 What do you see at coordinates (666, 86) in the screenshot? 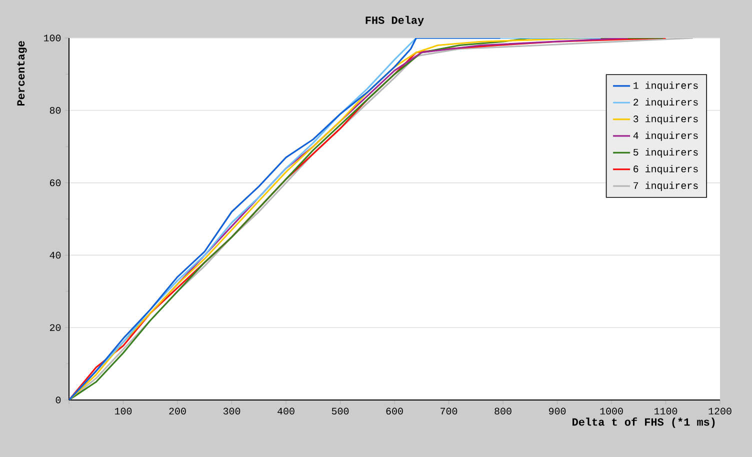
I see `legend-label: 1 inquirers` at bounding box center [666, 86].